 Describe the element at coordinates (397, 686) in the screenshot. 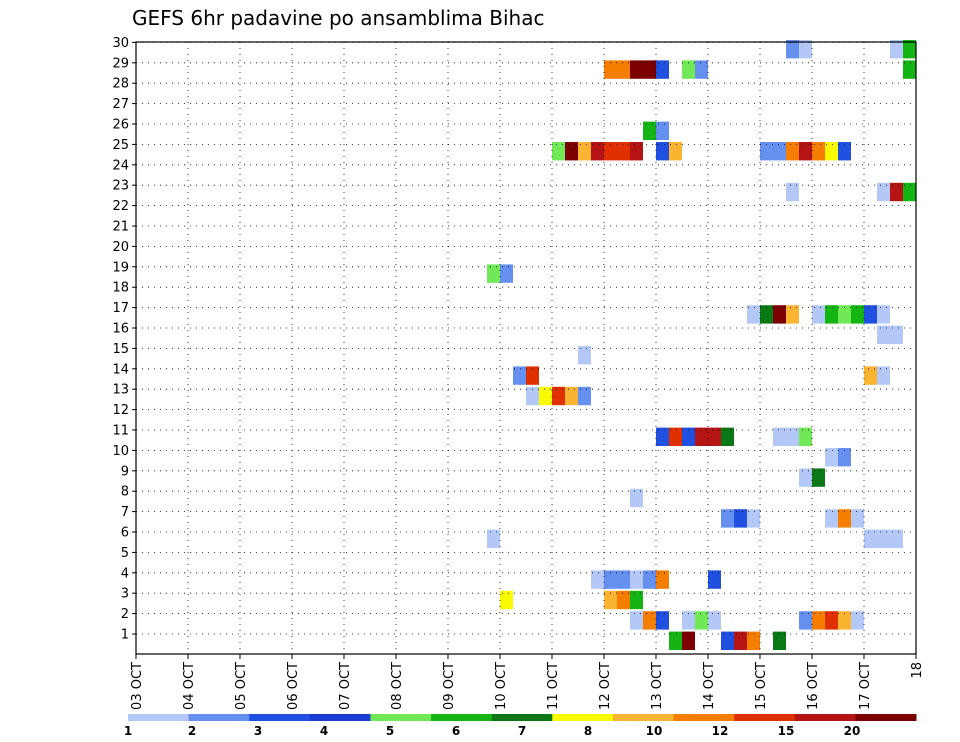

I see `x-tick-label: 08 OCT` at that location.